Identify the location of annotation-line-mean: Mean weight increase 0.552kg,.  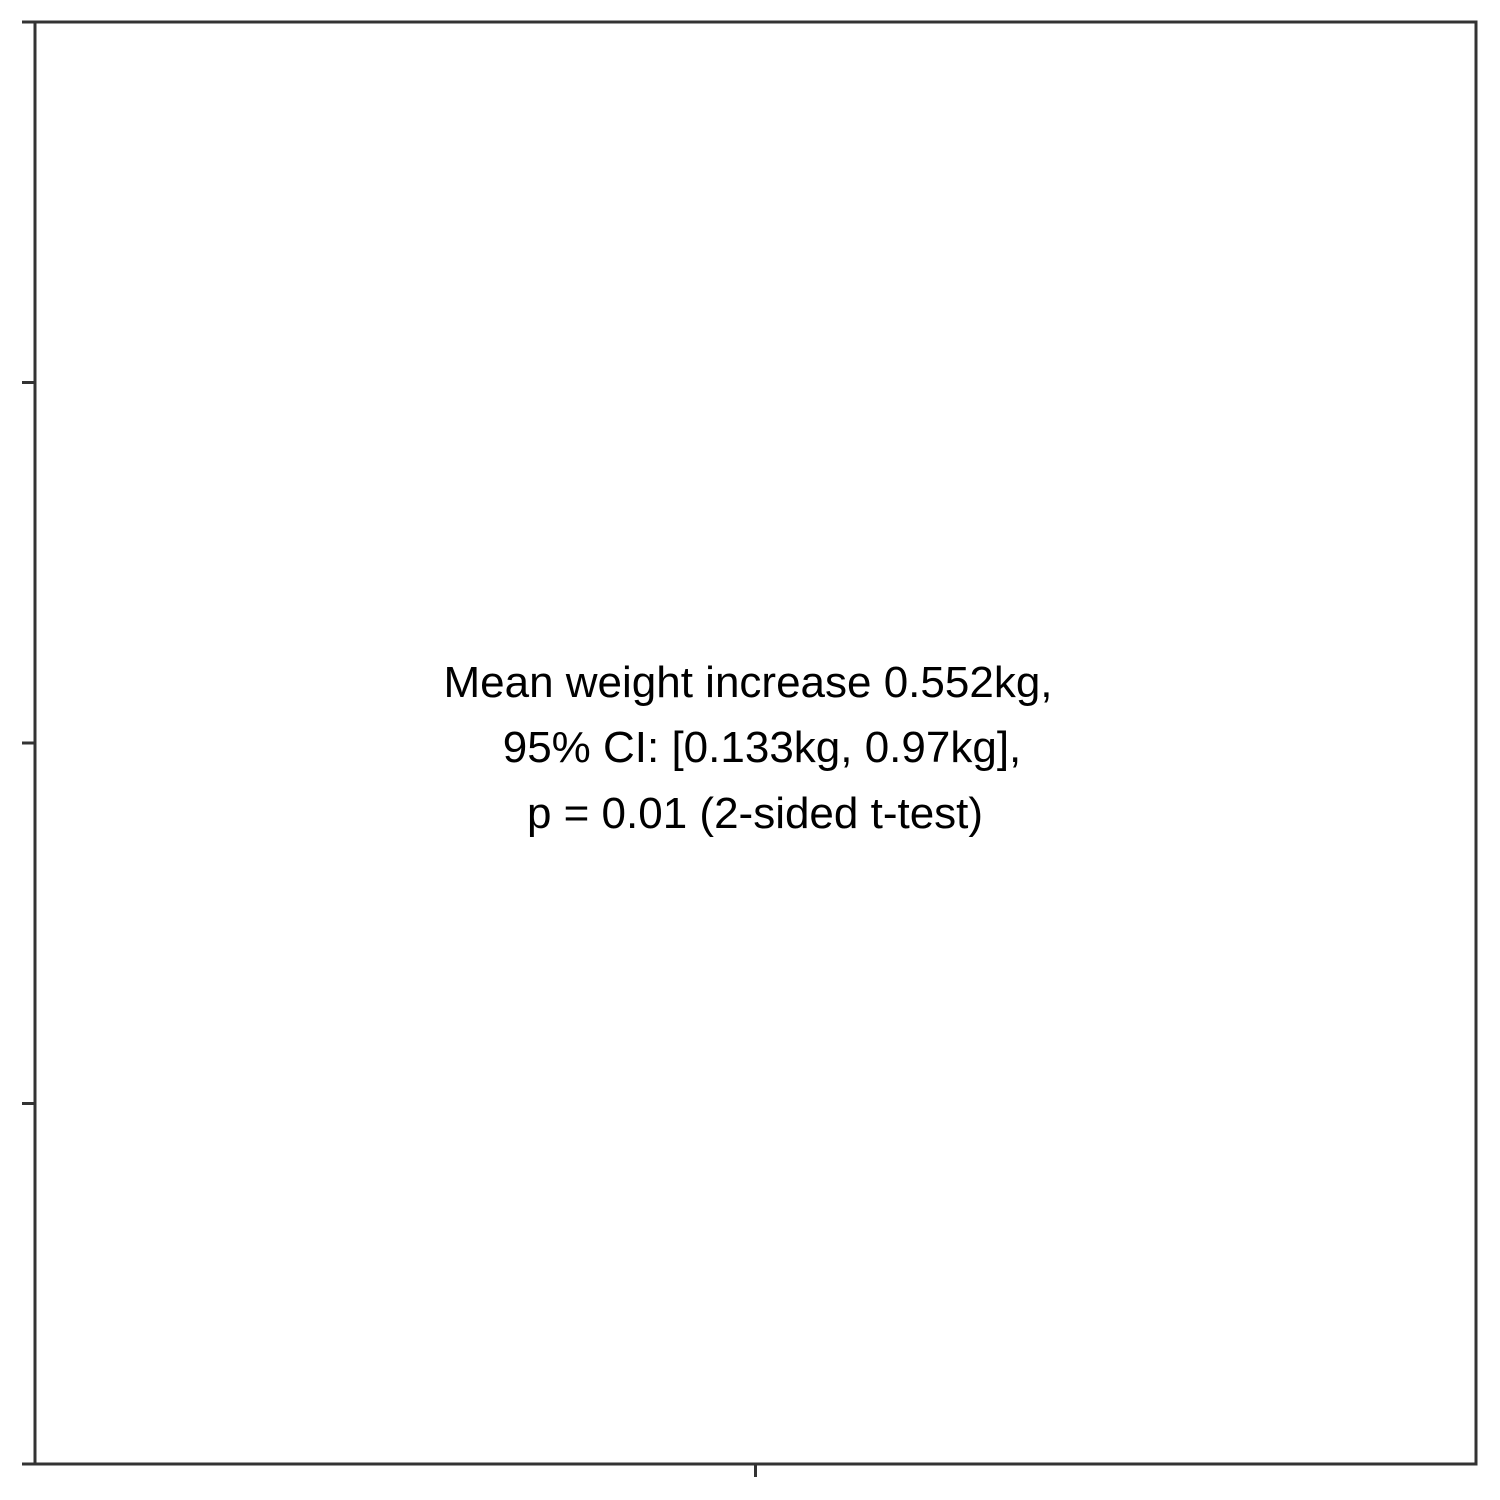
(747, 682).